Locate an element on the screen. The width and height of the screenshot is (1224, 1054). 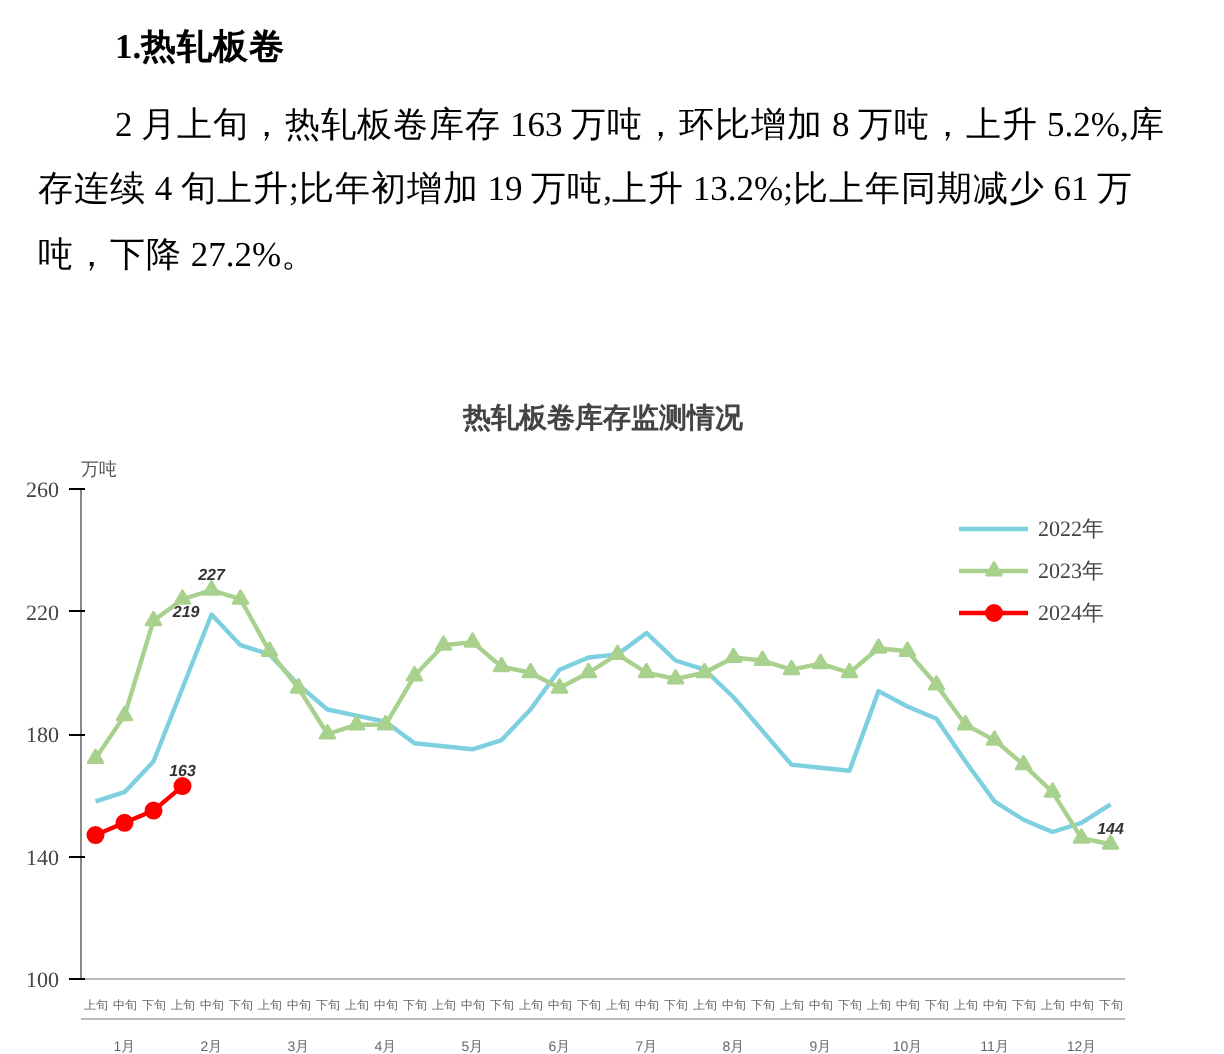
y-tick-label: 100 is located at coordinates (43, 981).